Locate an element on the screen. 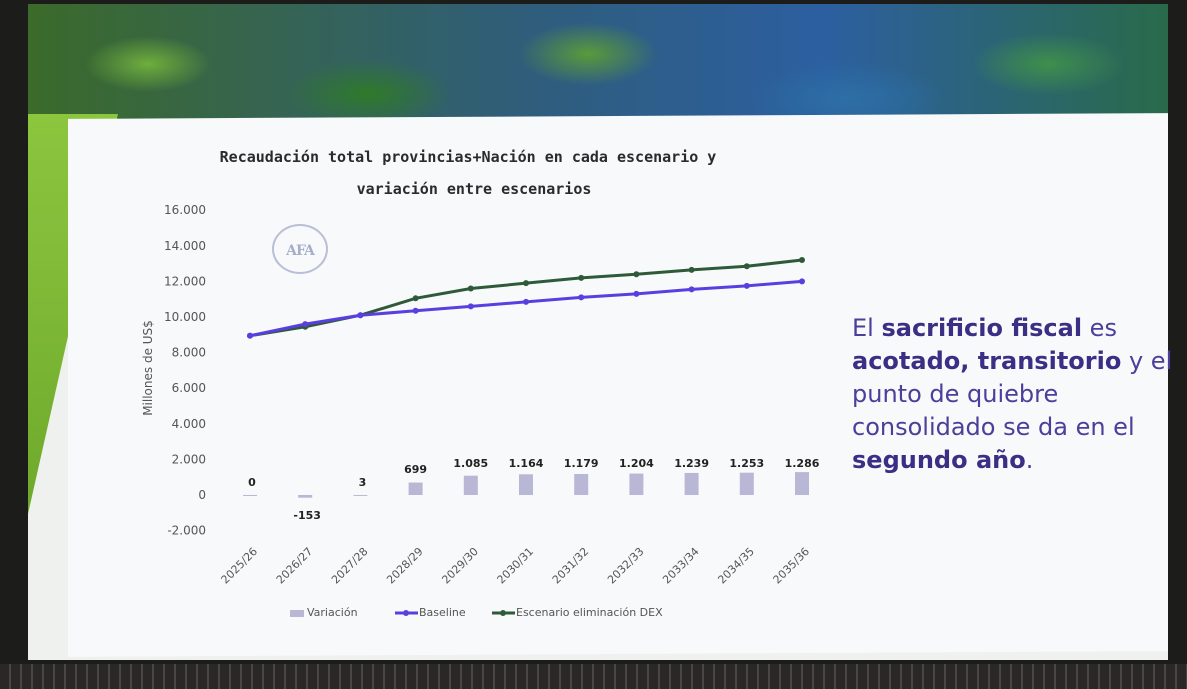 This screenshot has width=1187, height=689. x-tick-label: 2033/34 is located at coordinates (681, 566).